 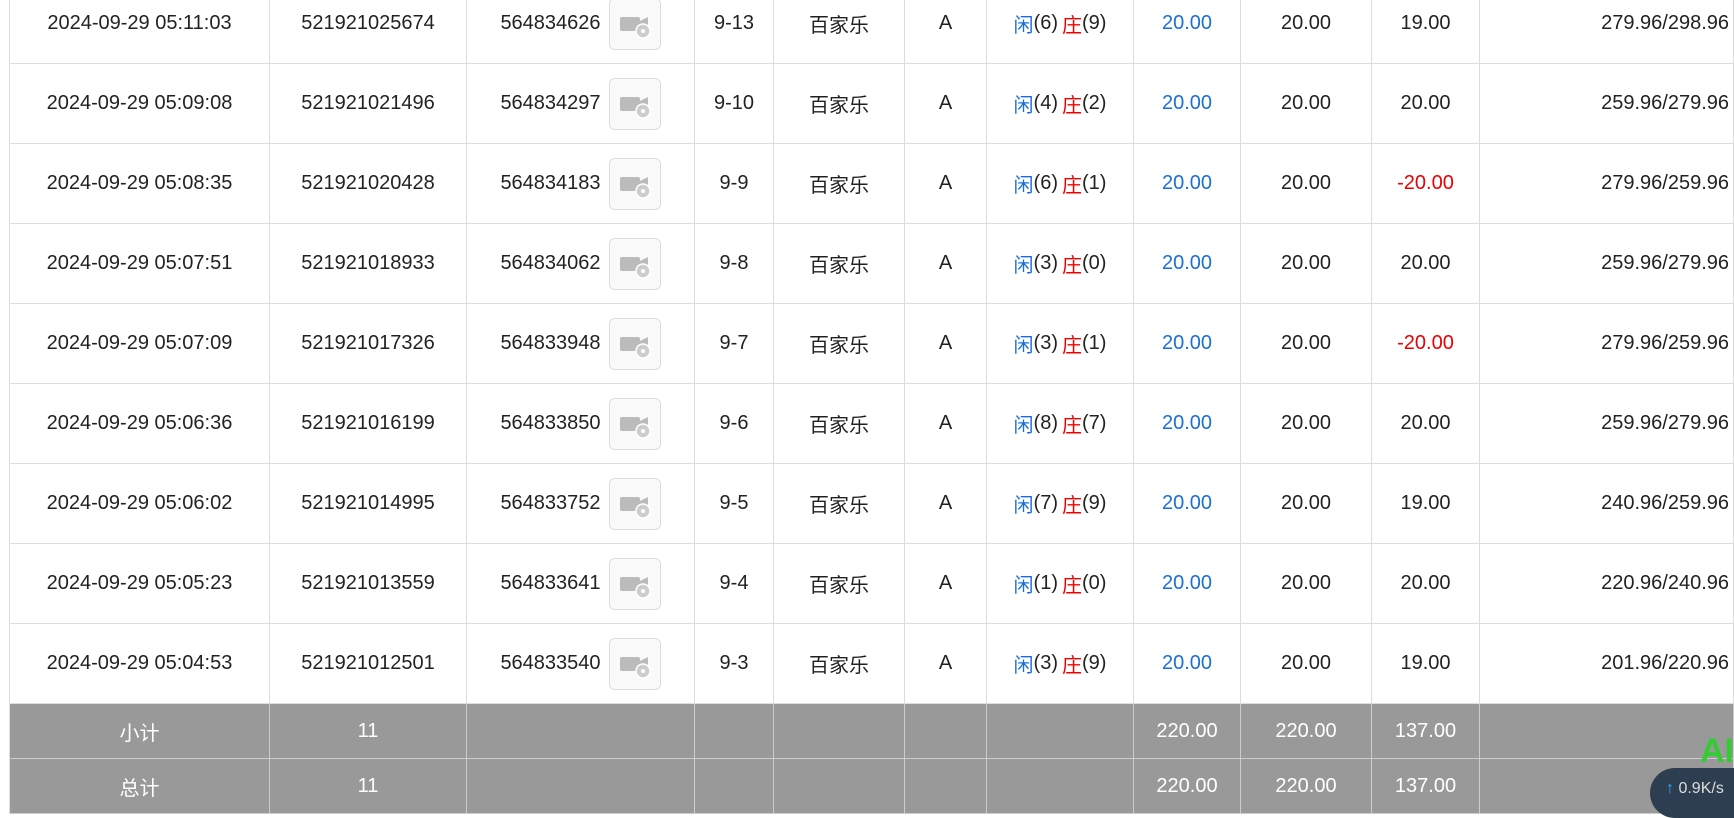 I want to click on round-id-cell: 564834062, so click(x=581, y=264).